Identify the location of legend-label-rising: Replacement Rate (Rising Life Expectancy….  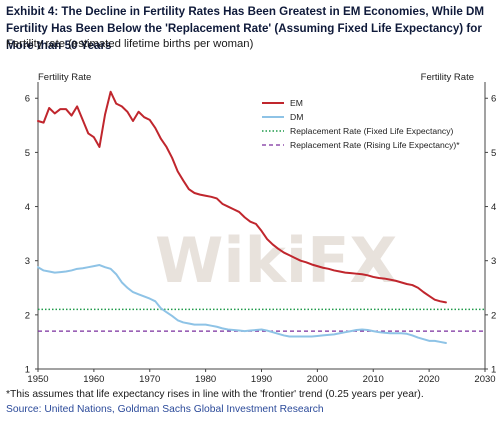
(375, 145).